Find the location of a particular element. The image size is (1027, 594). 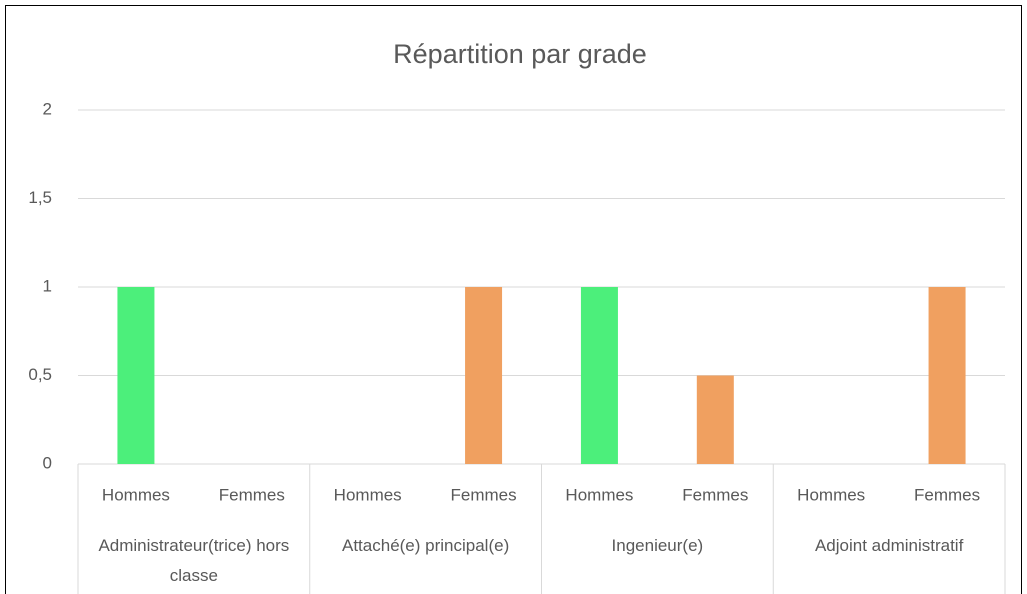

y-tick-label: 2 is located at coordinates (47, 108).